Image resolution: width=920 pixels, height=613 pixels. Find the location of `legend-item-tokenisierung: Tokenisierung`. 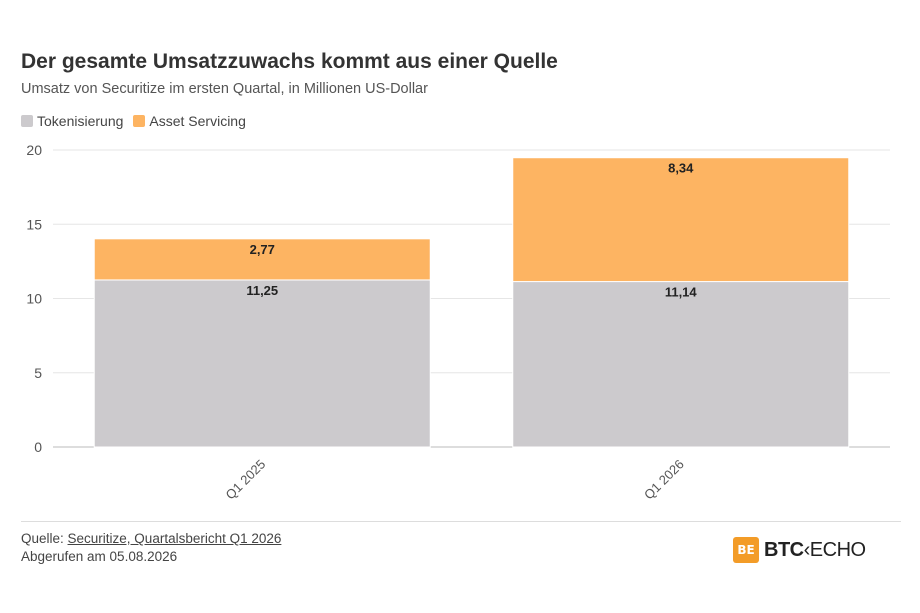

legend-item-tokenisierung: Tokenisierung is located at coordinates (72, 121).